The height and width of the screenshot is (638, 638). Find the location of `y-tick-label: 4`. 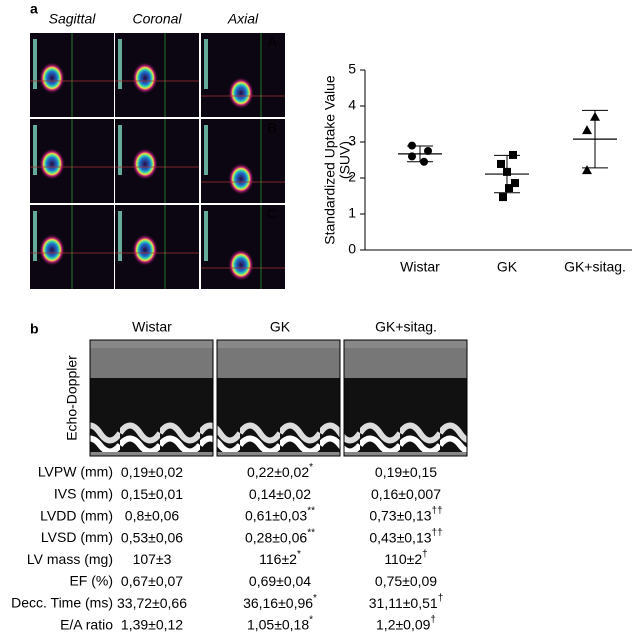

y-tick-label: 4 is located at coordinates (352, 105).